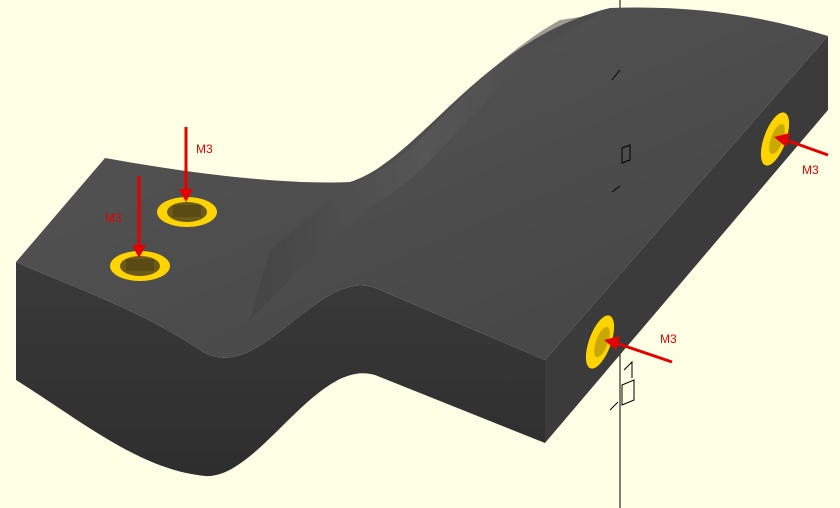 The width and height of the screenshot is (840, 508). Describe the element at coordinates (668, 339) in the screenshot. I see `label-m3-side-2: M3` at that location.